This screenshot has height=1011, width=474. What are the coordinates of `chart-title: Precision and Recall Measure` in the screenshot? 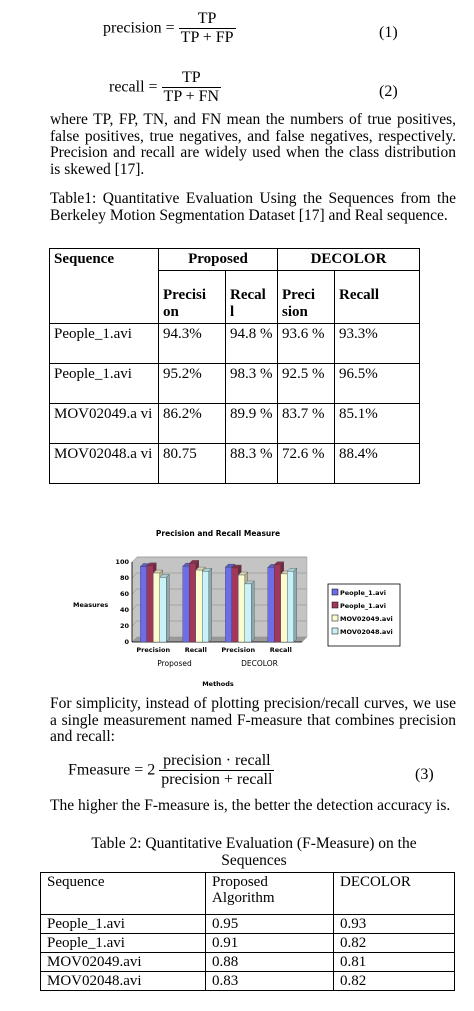 It's located at (218, 533).